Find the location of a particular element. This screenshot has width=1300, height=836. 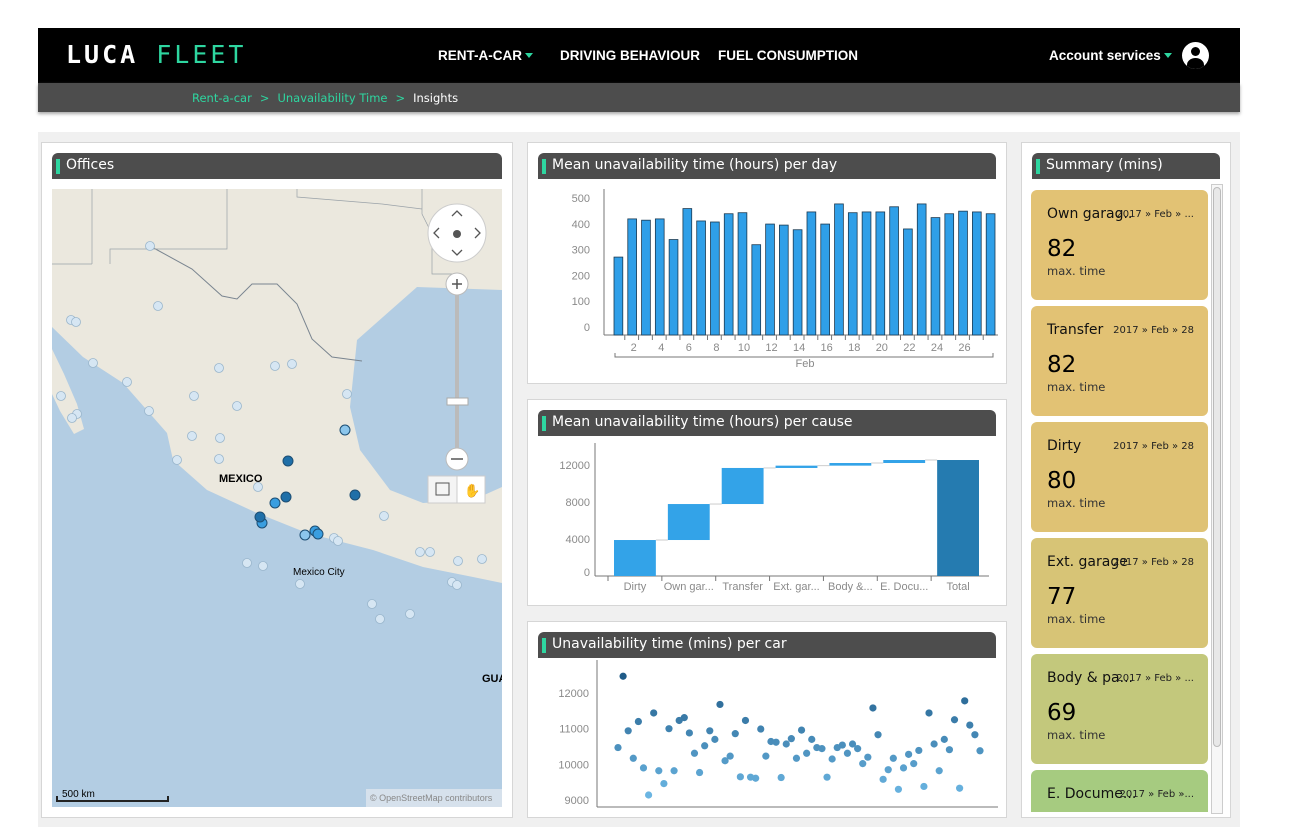

card-date: 2017 » Feb » 28 is located at coordinates (1153, 562).